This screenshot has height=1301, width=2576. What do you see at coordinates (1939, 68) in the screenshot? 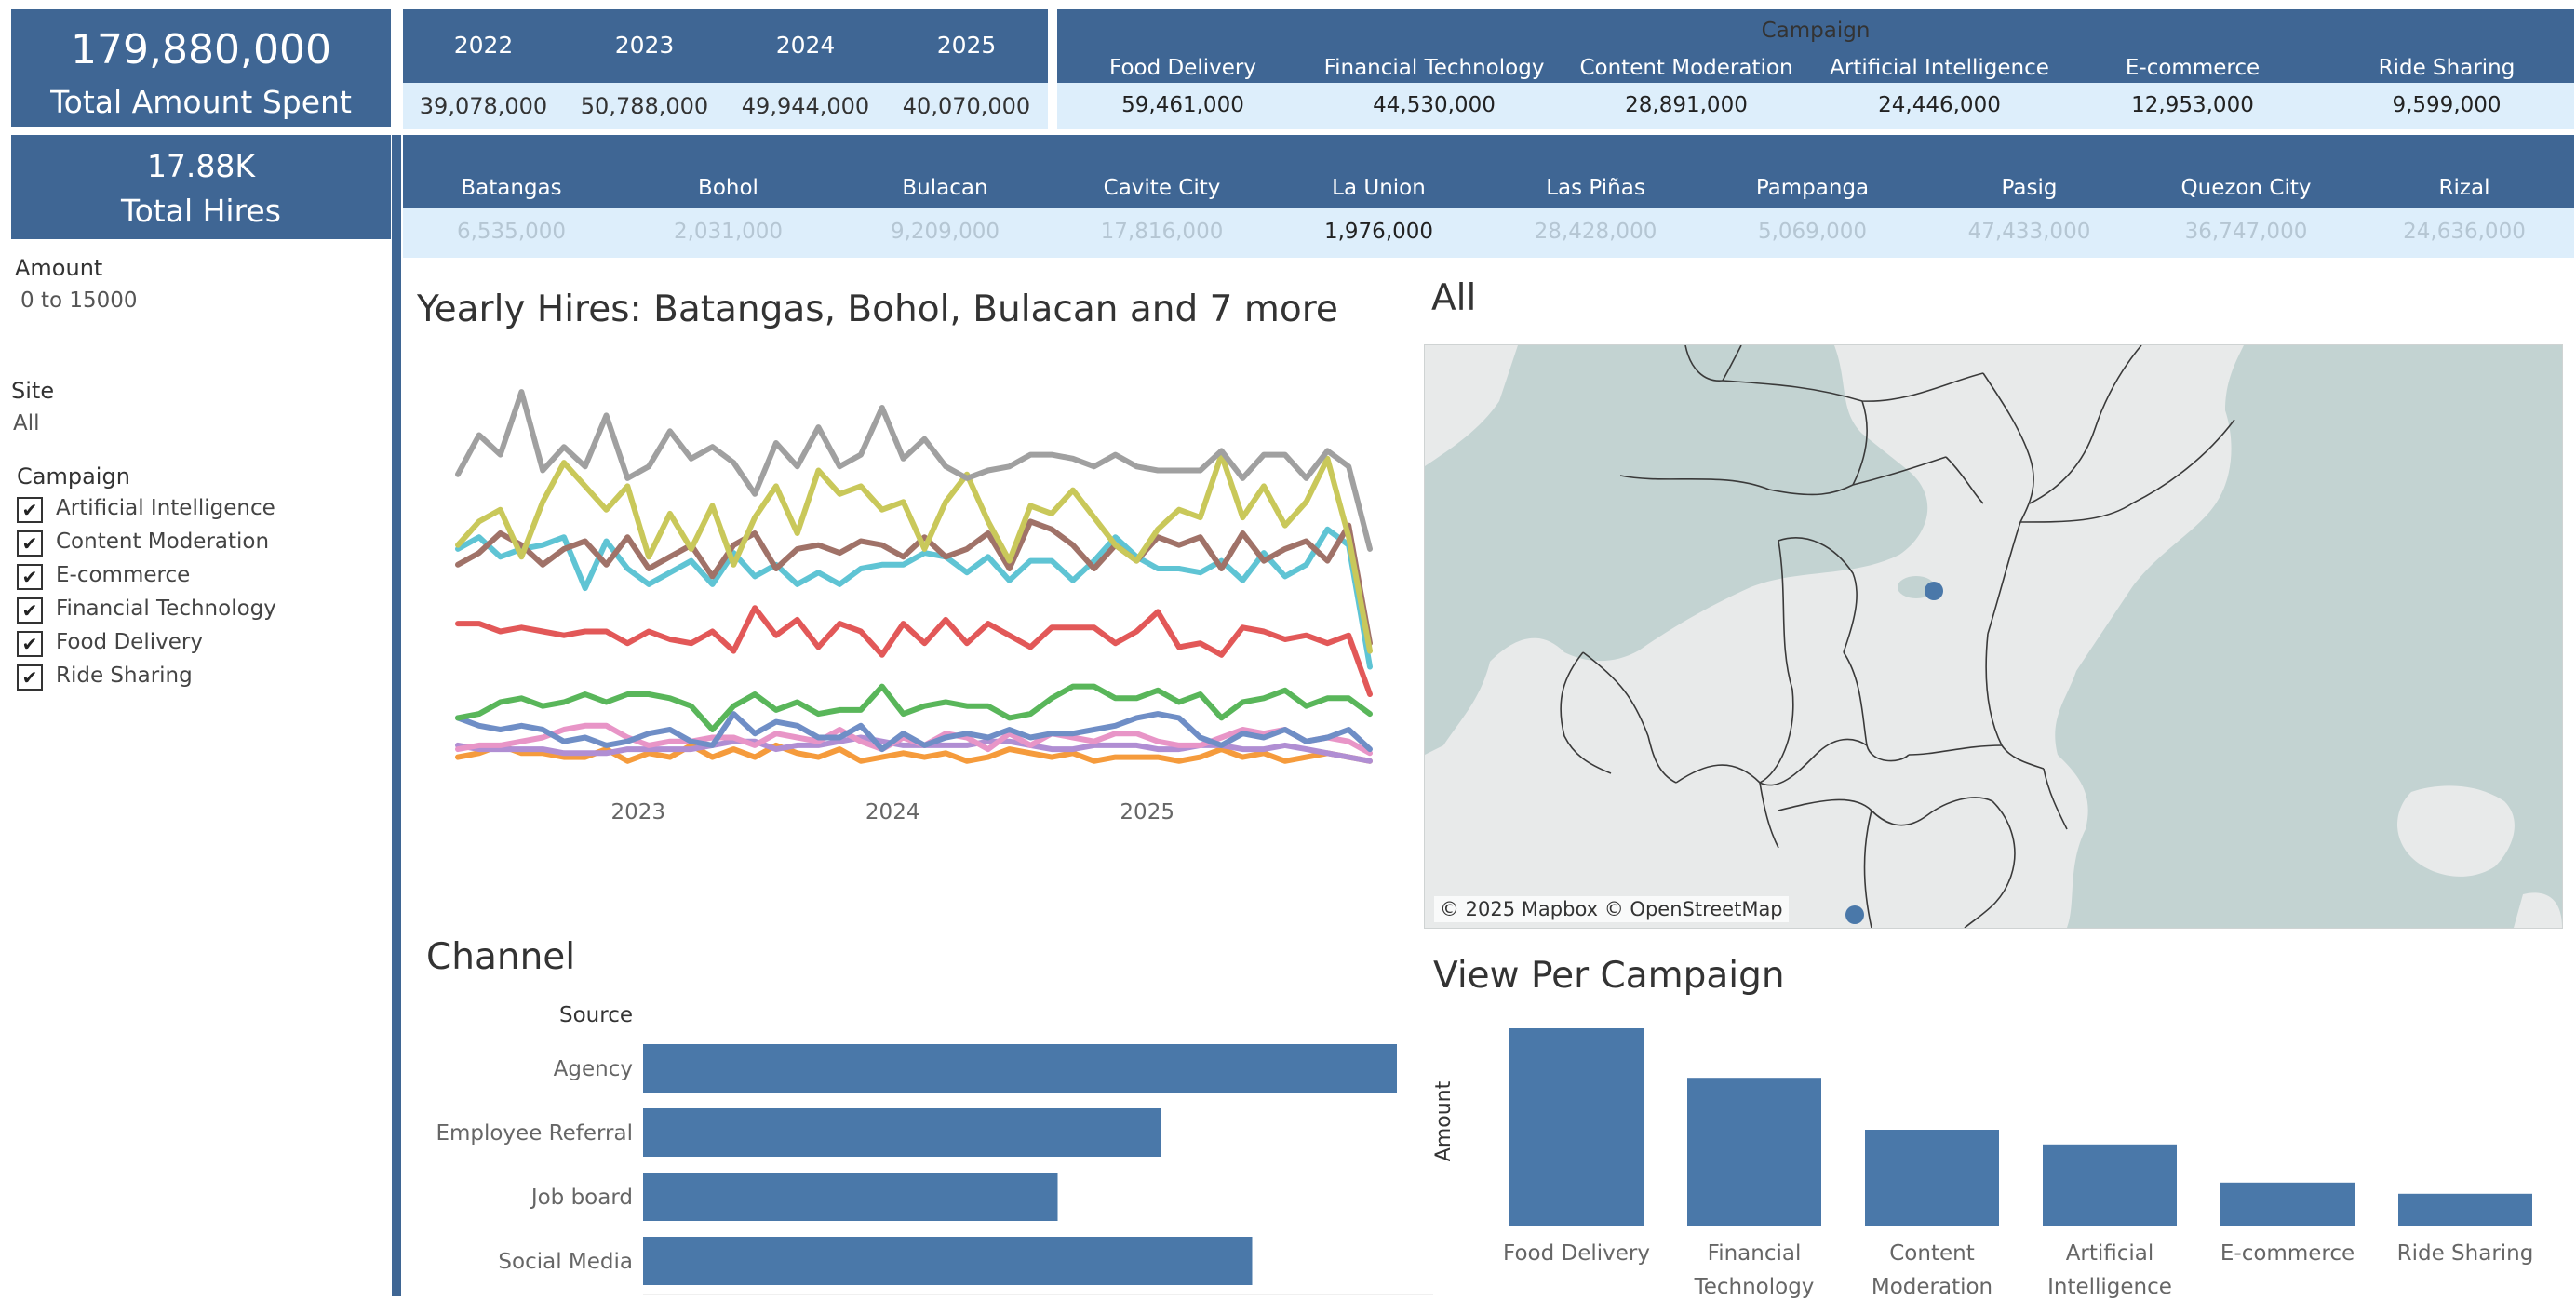
I see `campaign-header-cell: Artificial Intelligence` at bounding box center [1939, 68].